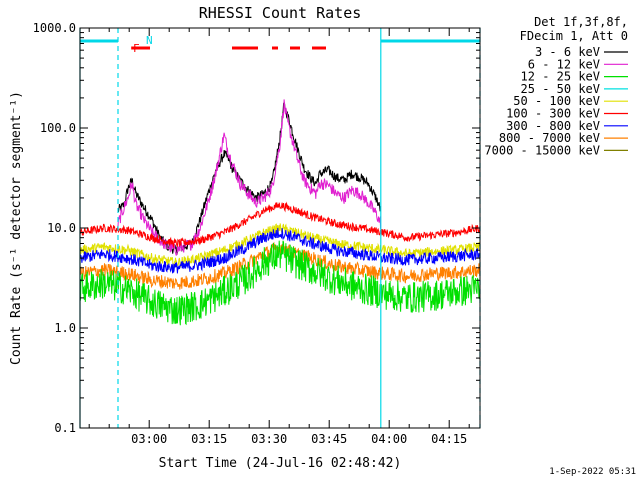  Describe the element at coordinates (280, 225) in the screenshot. I see `series-line-100-300-kev` at that location.